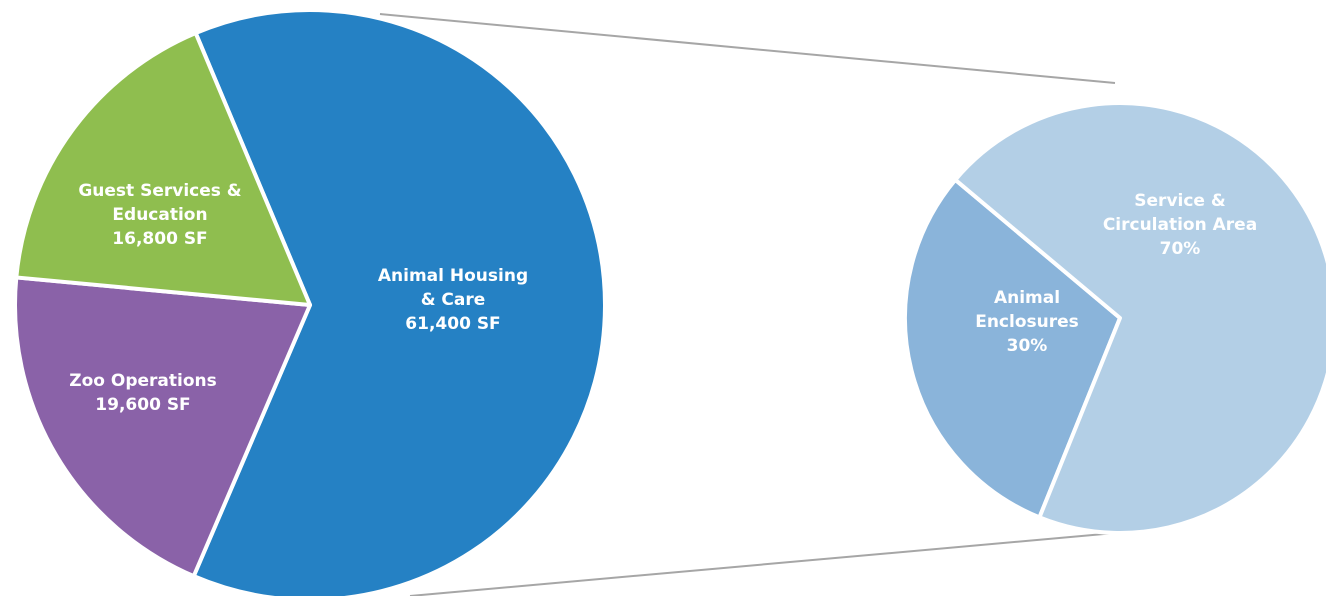 Image resolution: width=1326 pixels, height=596 pixels. I want to click on slice-label: Animal Housing & Care 61,400 SF, so click(453, 300).